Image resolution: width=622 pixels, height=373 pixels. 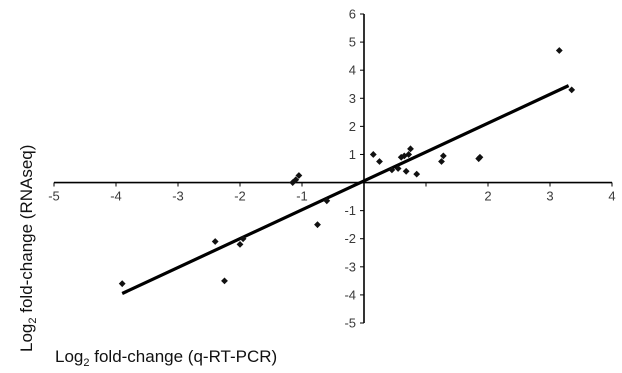 I want to click on y-tick-label: -4, so click(x=350, y=294).